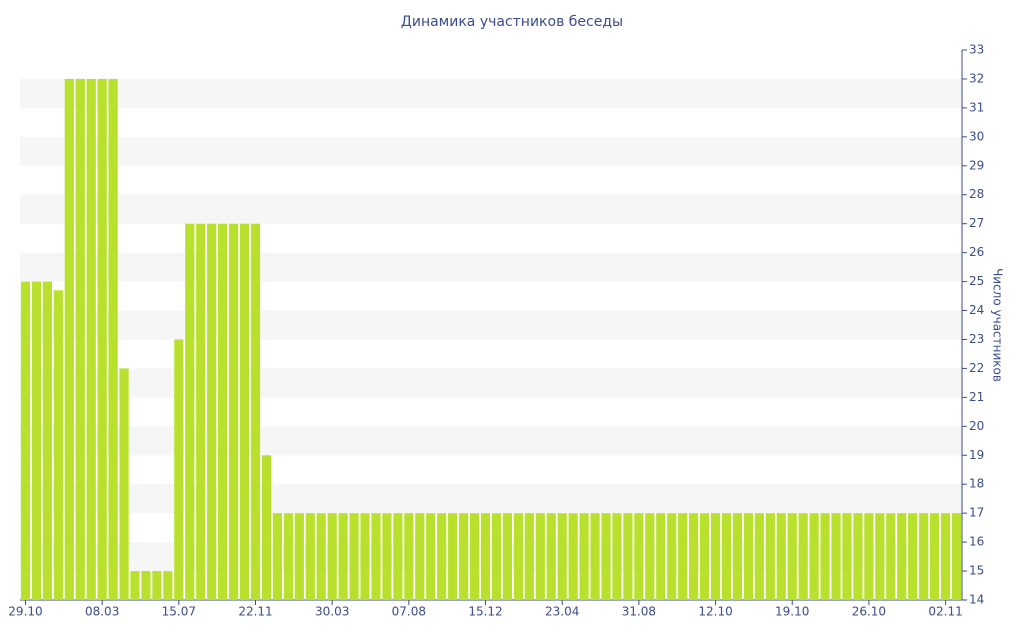 This screenshot has width=1024, height=644. I want to click on y-tick-label: 31, so click(976, 107).